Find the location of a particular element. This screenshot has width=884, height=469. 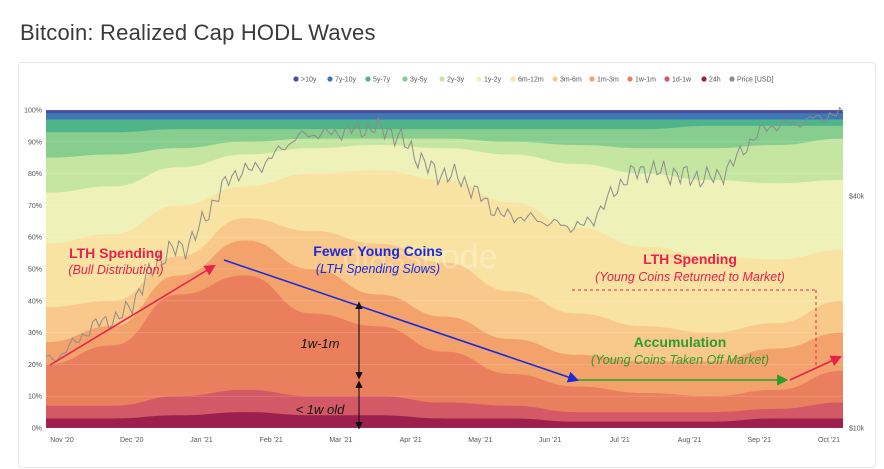

svg-text: 7y-10y is located at coordinates (346, 80).